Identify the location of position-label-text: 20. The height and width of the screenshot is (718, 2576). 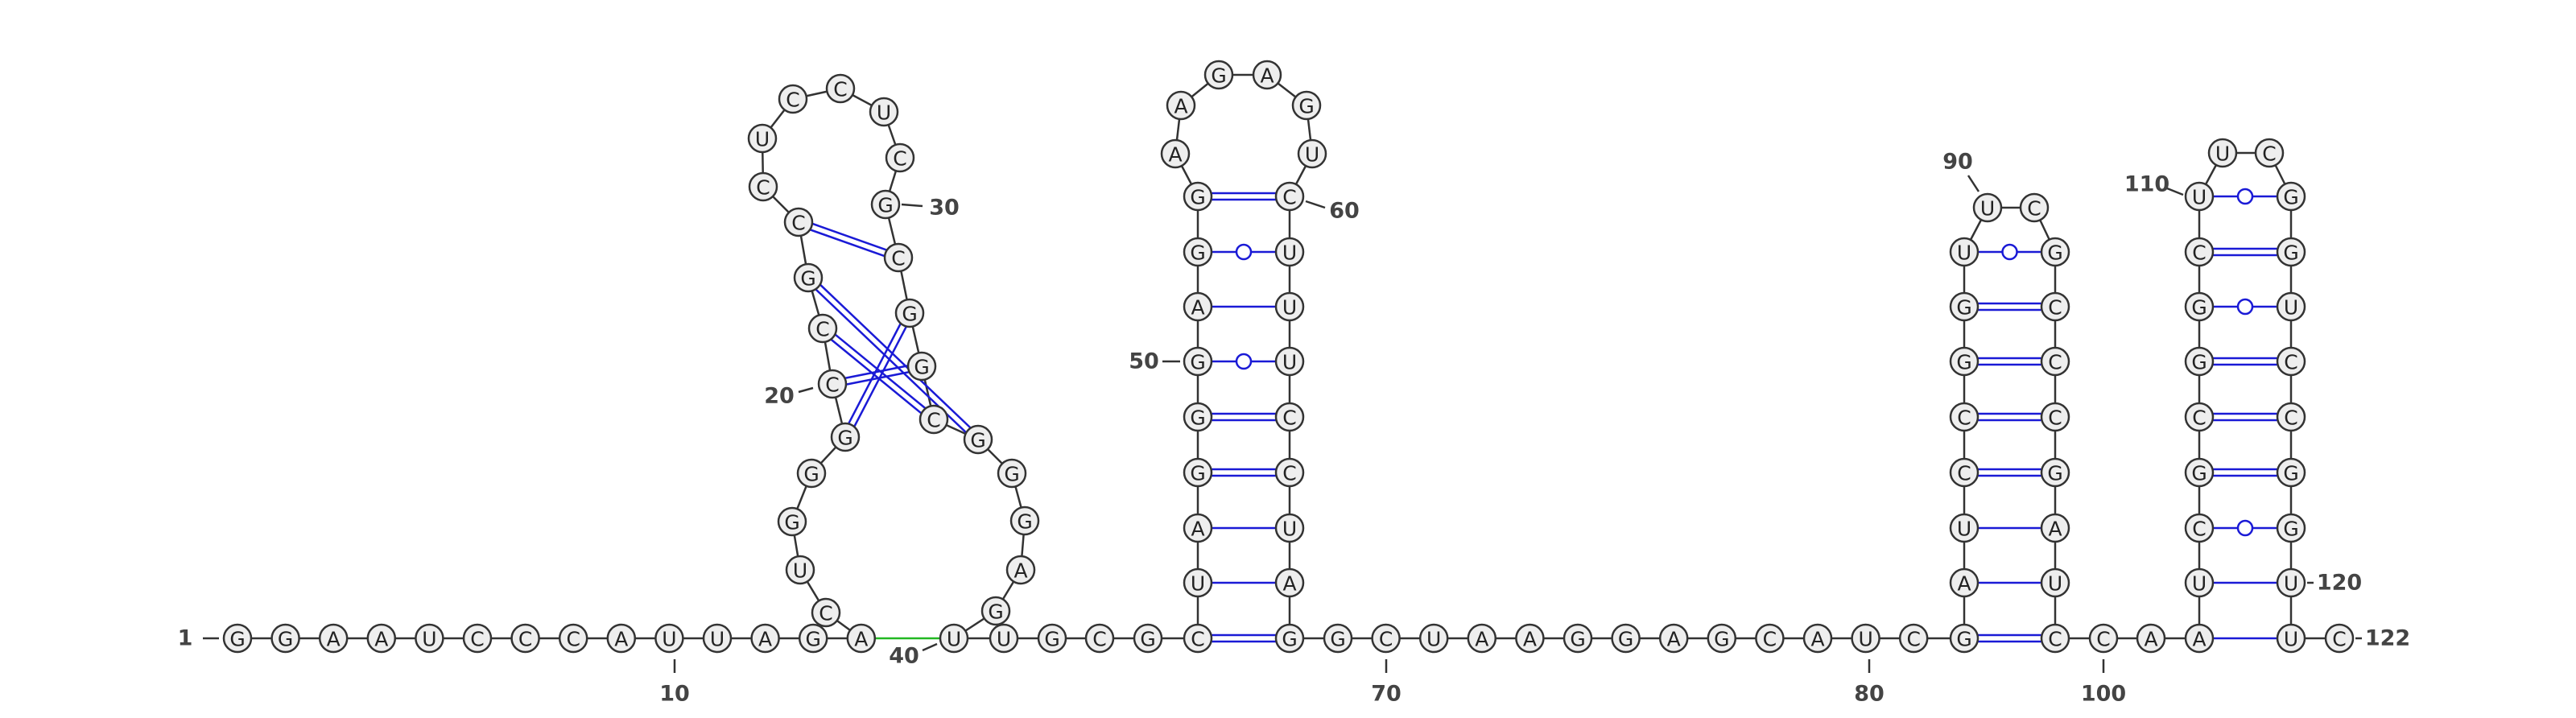
(779, 396).